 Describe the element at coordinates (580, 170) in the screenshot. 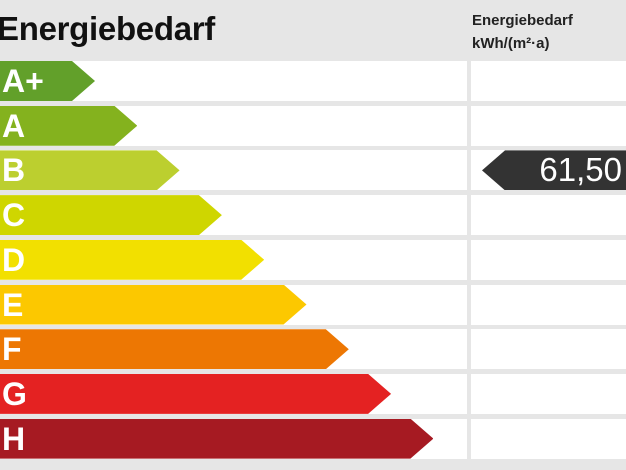

I see `value-indicator-text: 61,50` at that location.